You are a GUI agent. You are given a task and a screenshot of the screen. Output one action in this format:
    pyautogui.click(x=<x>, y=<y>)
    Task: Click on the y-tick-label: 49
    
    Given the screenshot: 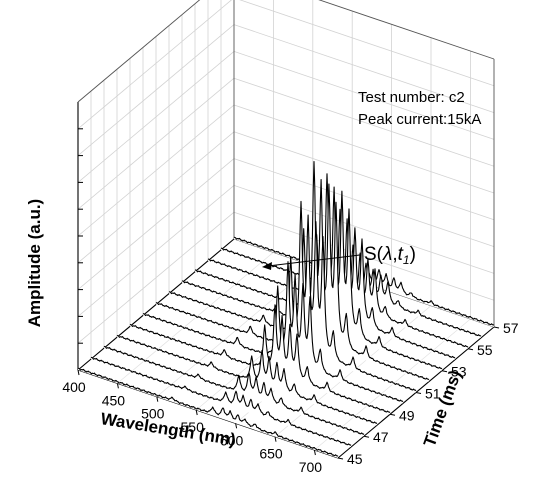 What is the action you would take?
    pyautogui.click(x=407, y=415)
    